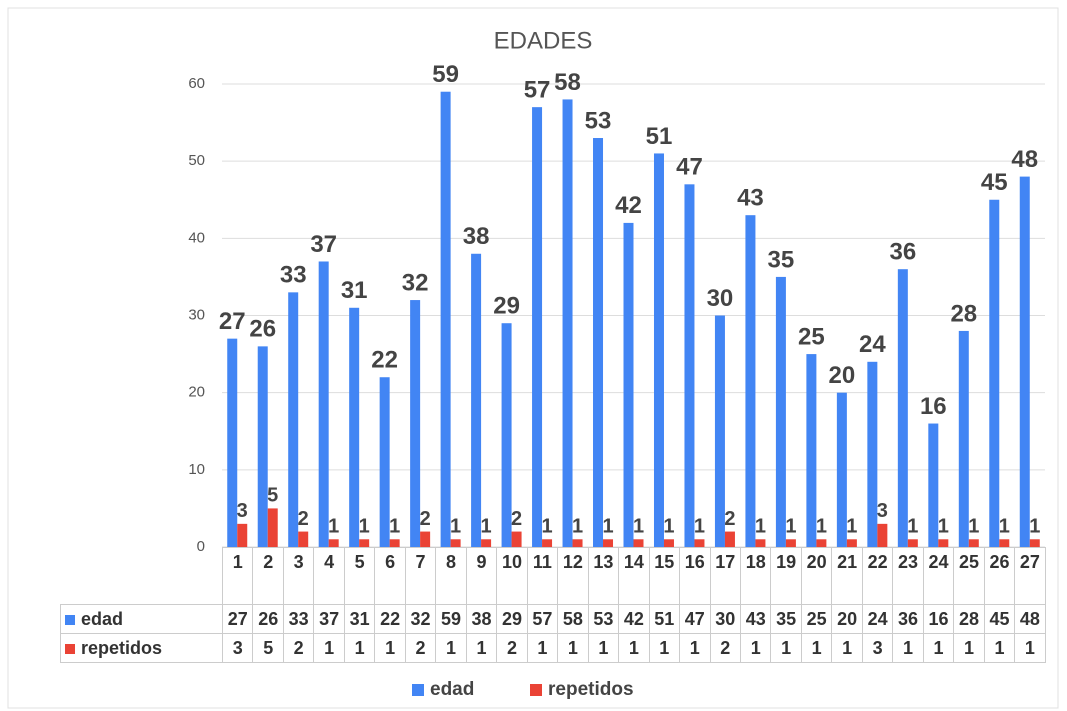 The width and height of the screenshot is (1067, 711). What do you see at coordinates (451, 576) in the screenshot?
I see `x-tick-label: 8` at bounding box center [451, 576].